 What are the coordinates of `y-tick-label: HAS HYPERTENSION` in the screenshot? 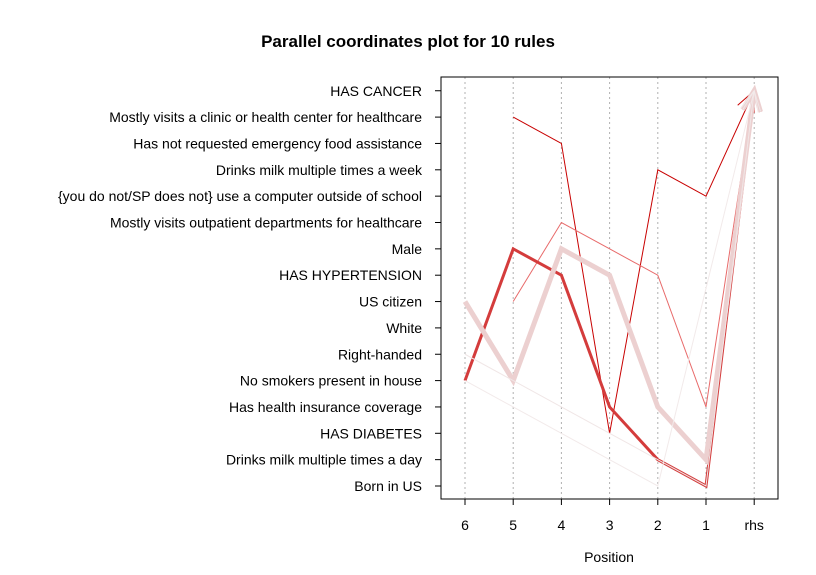 It's located at (350, 275).